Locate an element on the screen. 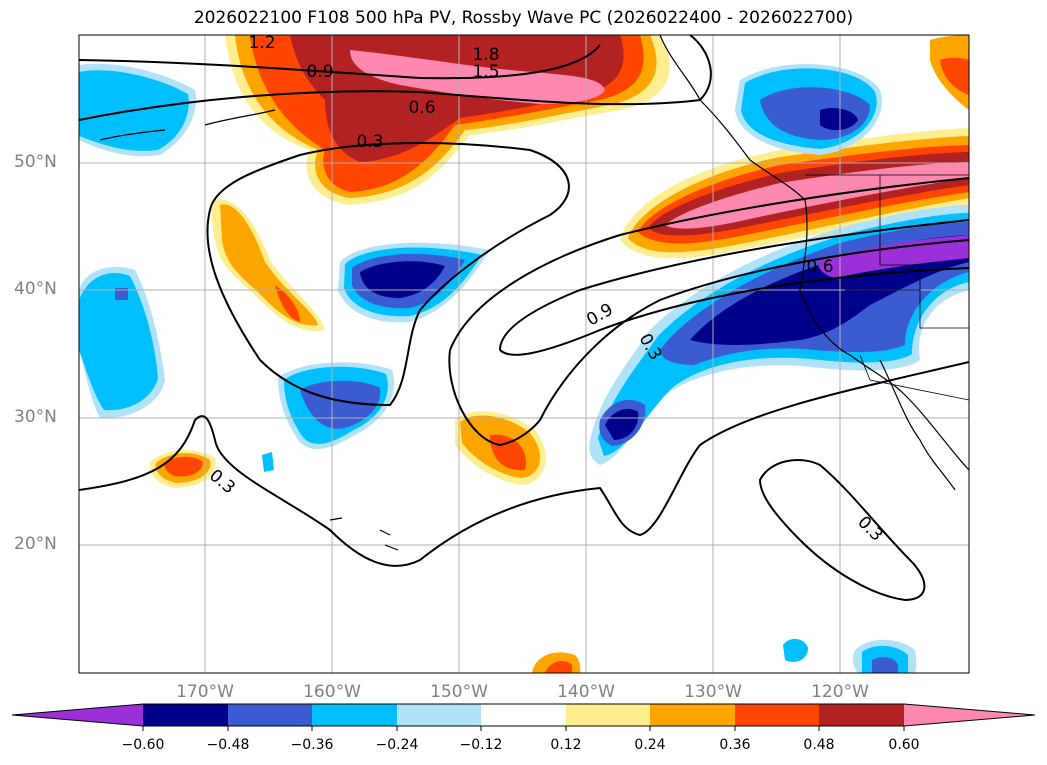 The image size is (1047, 765). lon-label: 130°W is located at coordinates (713, 692).